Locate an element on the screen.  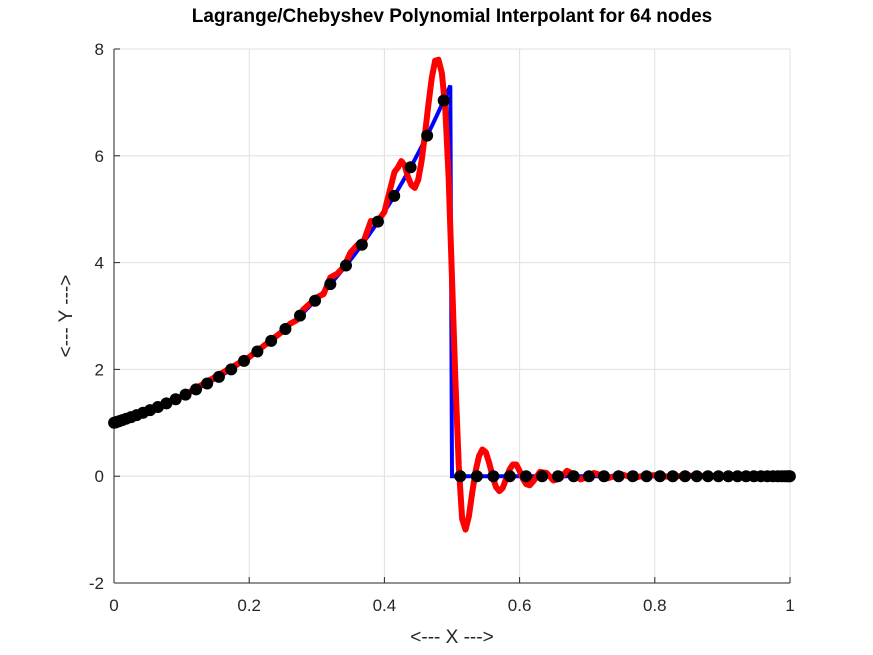
y-tick-label: -2 is located at coordinates (96, 583).